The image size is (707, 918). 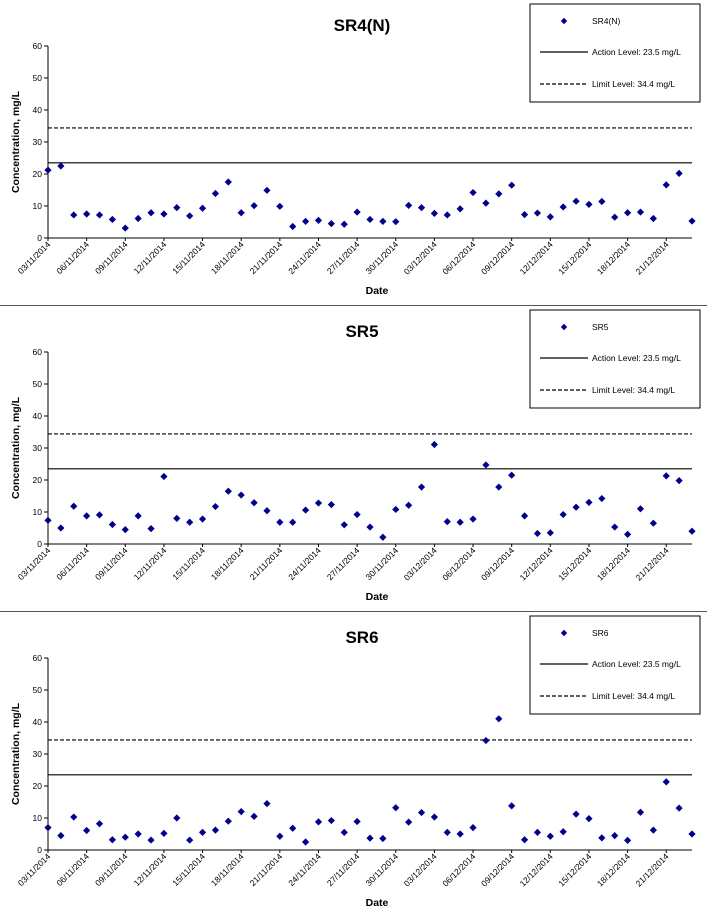 I want to click on x-tick-label: 09/12/2014, so click(x=497, y=257).